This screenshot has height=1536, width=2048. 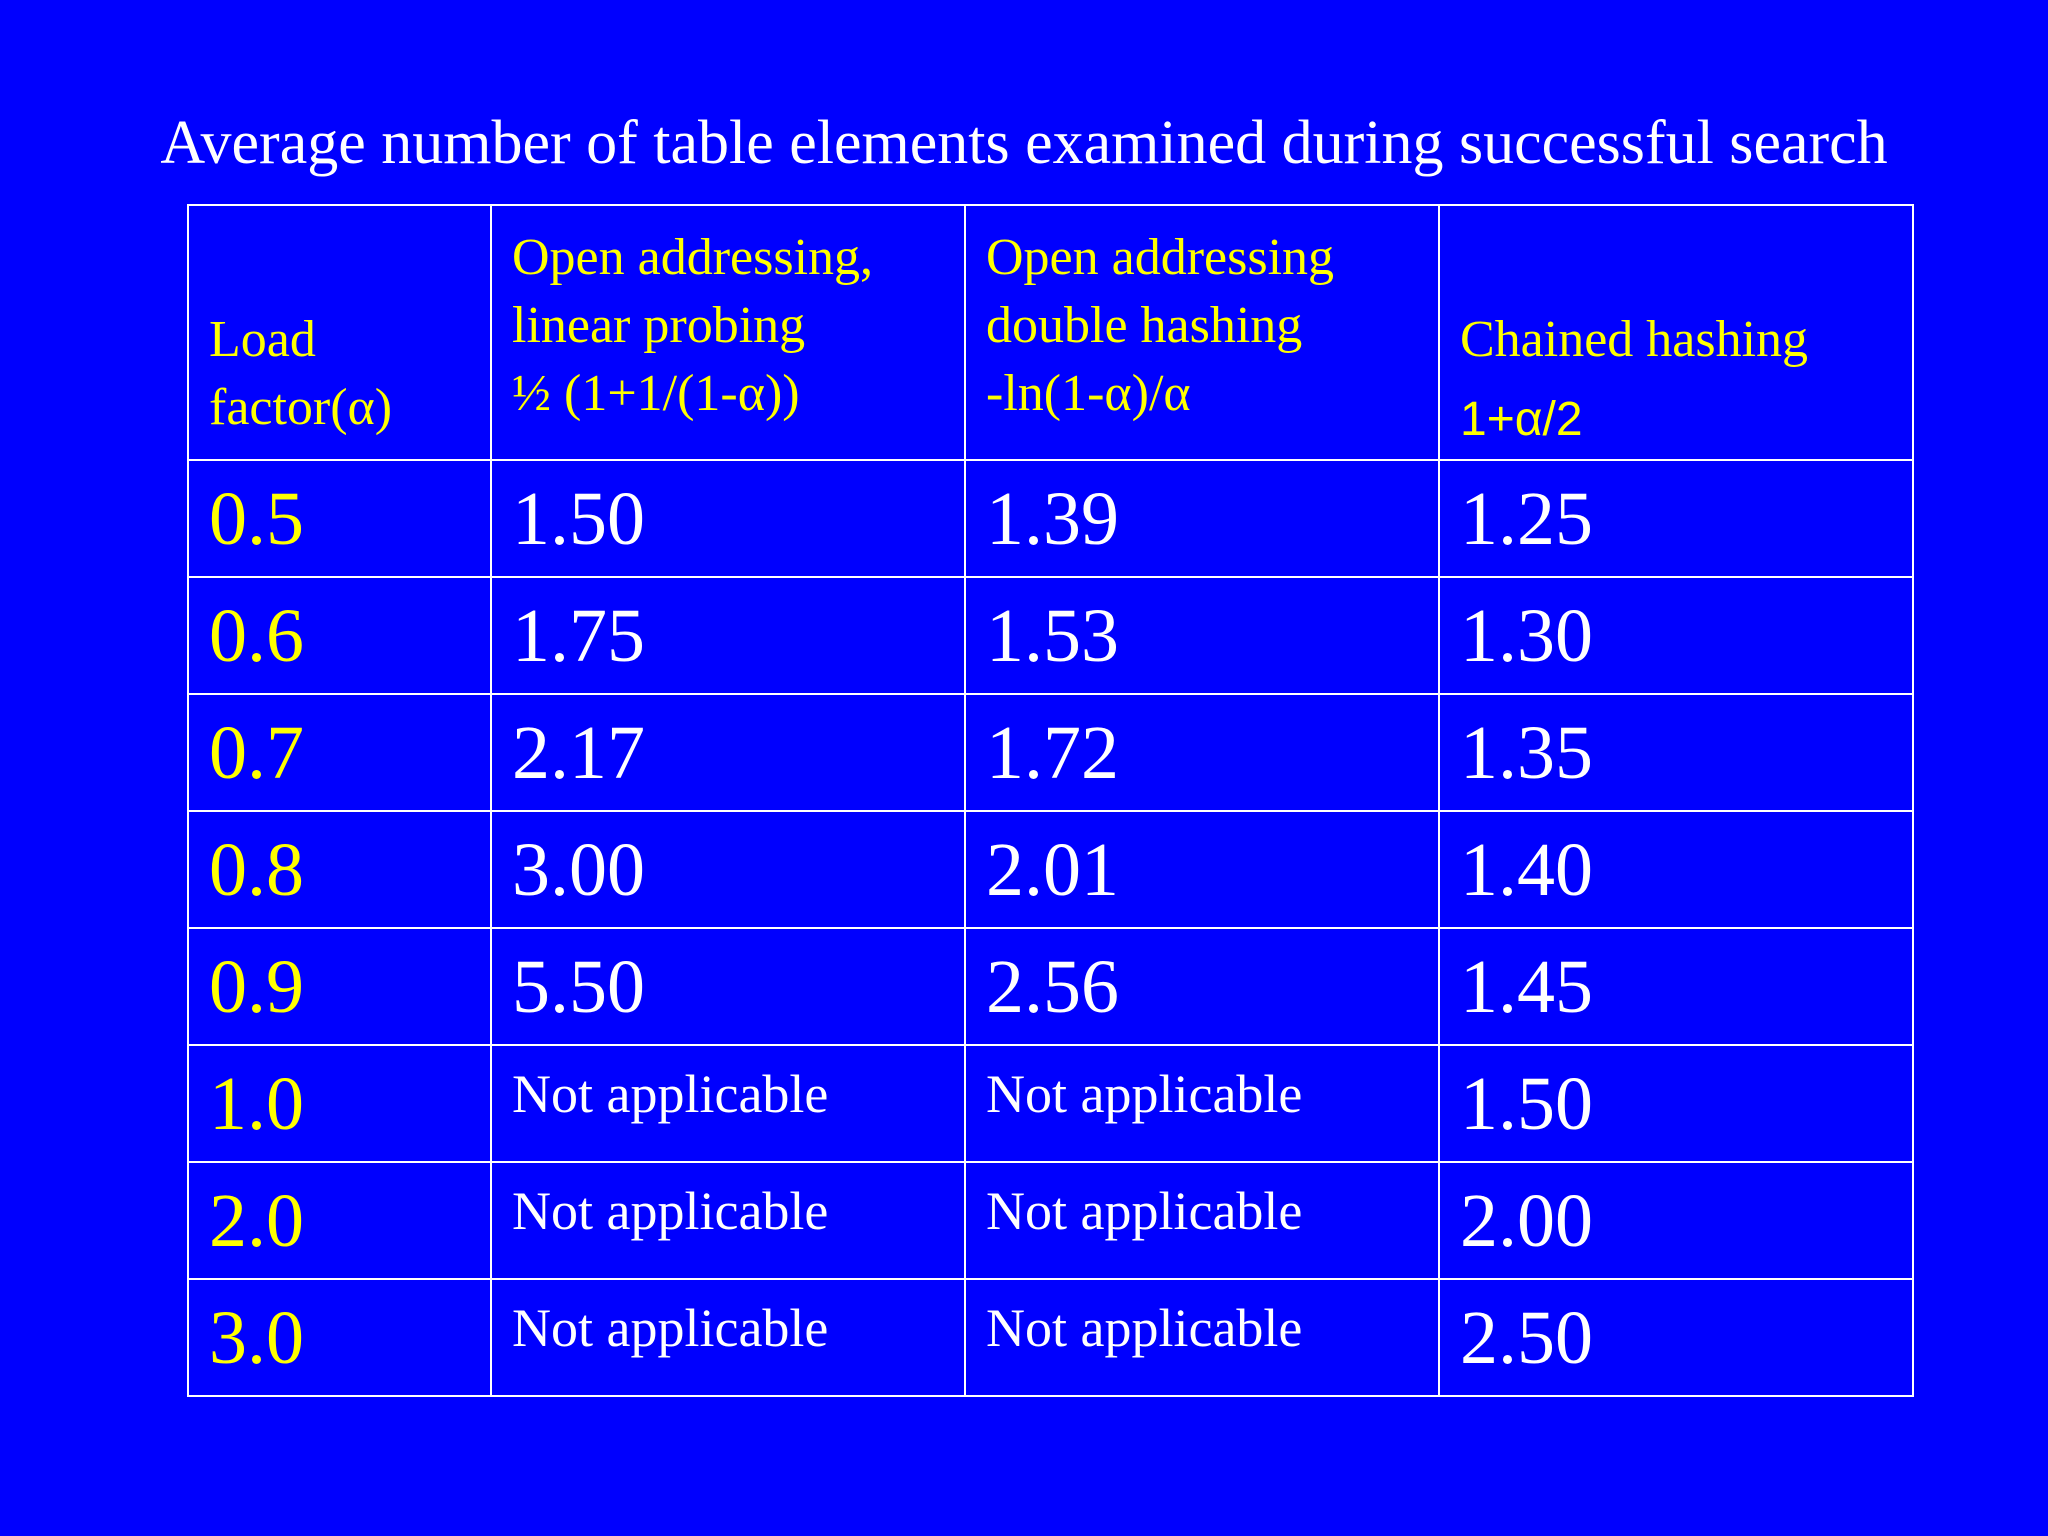 I want to click on linear-probing-cell: 1.50, so click(x=728, y=518).